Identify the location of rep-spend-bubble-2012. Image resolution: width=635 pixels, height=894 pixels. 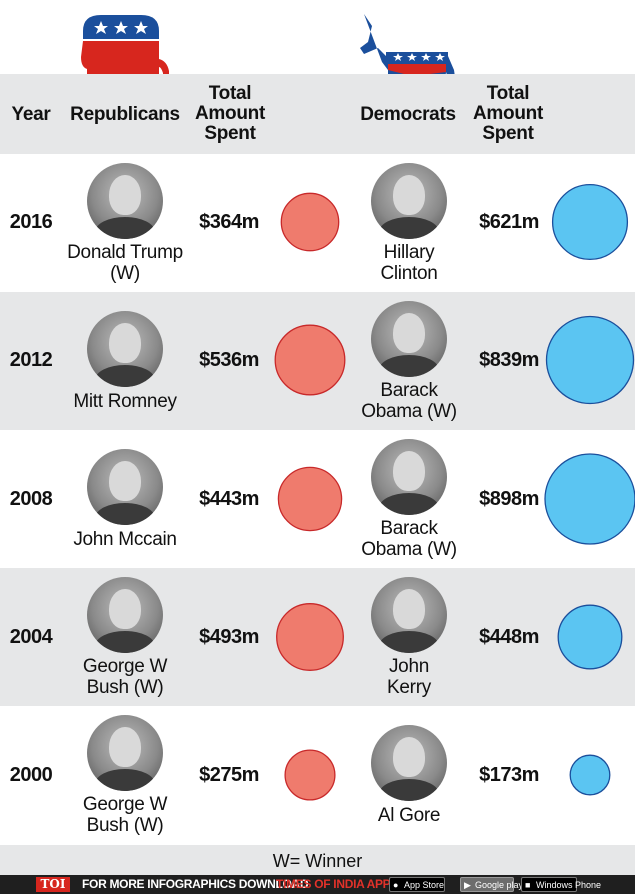
(310, 360).